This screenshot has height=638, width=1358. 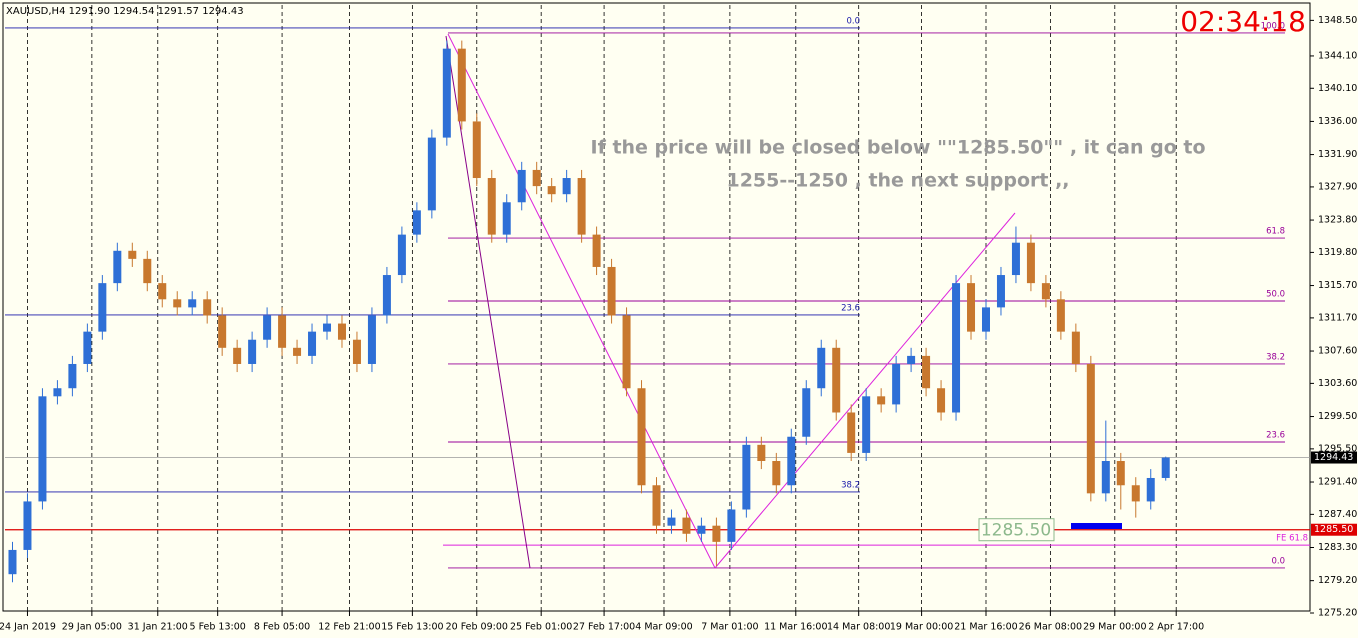 What do you see at coordinates (349, 627) in the screenshot?
I see `x-tick-label: 12 Feb 21:00` at bounding box center [349, 627].